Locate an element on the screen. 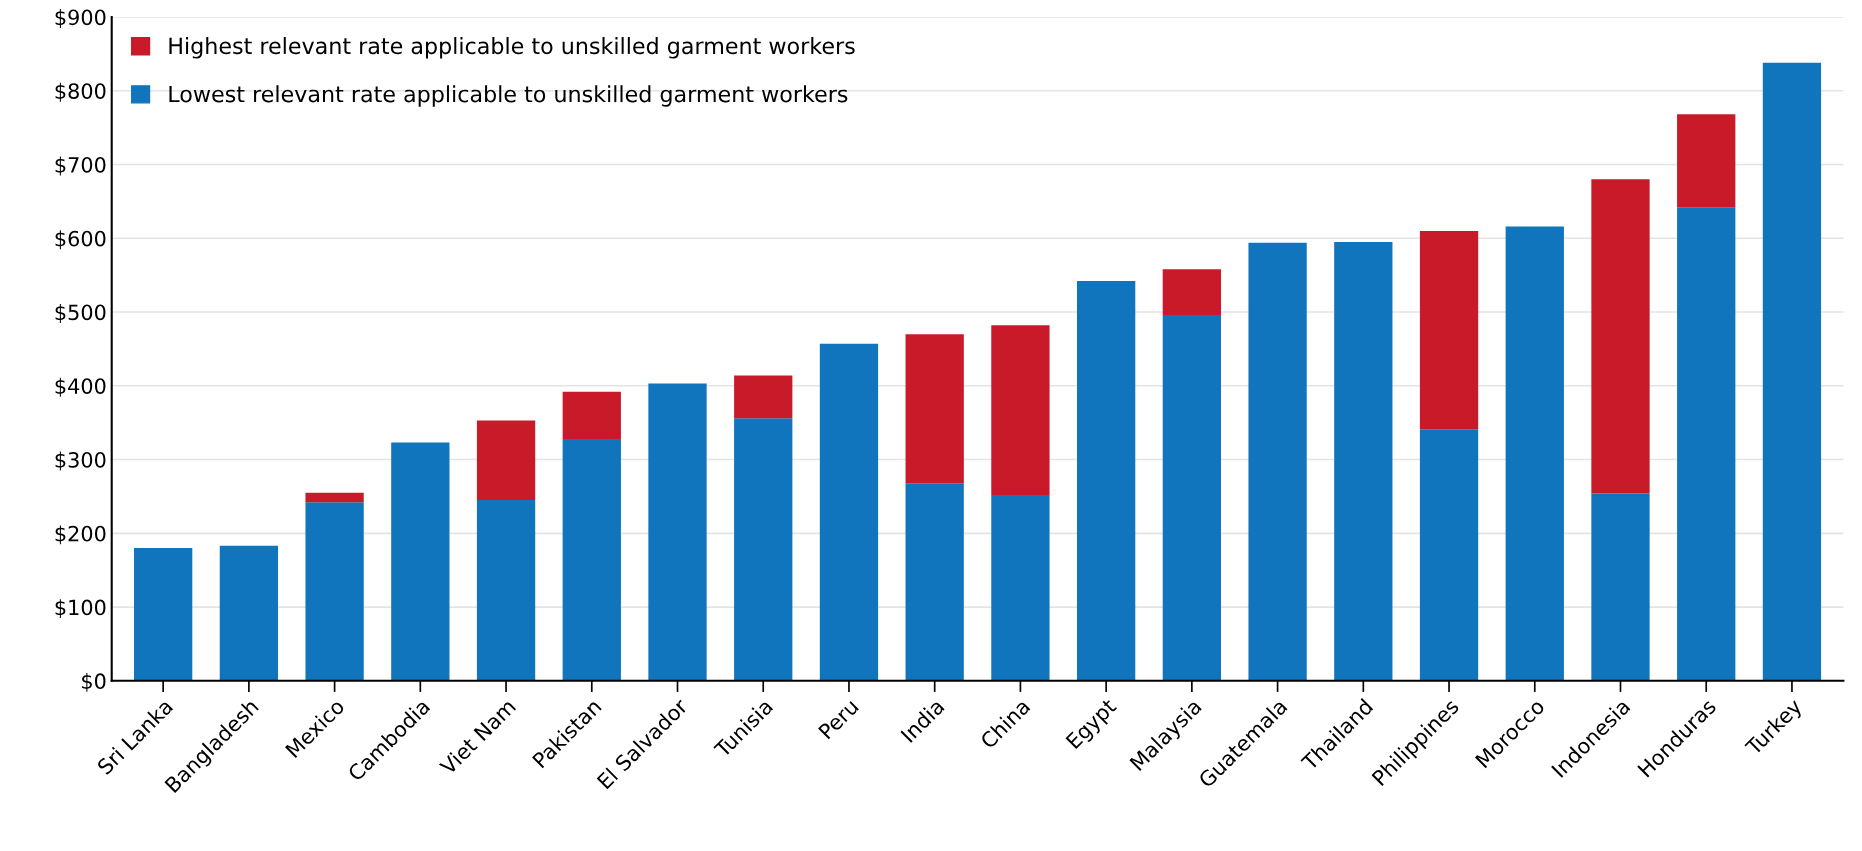  legend-label: Lowest relevant rate applicable to unskilled garment workers is located at coordinates (508, 96).